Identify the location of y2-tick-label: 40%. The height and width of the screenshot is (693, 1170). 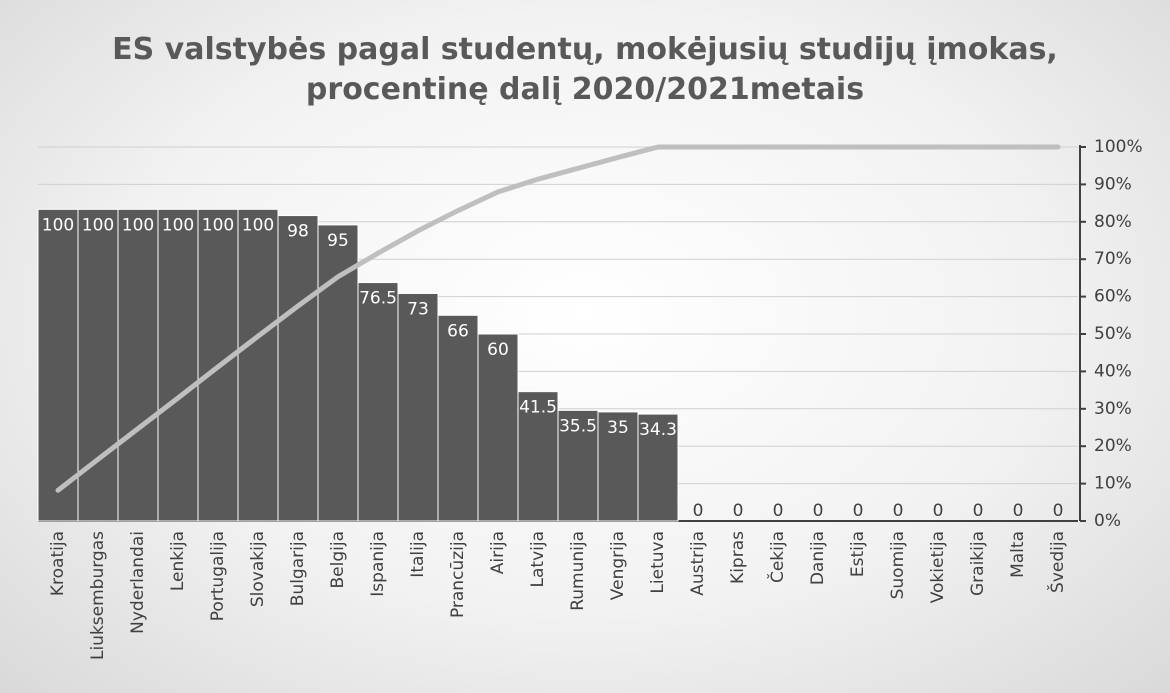
(1113, 371).